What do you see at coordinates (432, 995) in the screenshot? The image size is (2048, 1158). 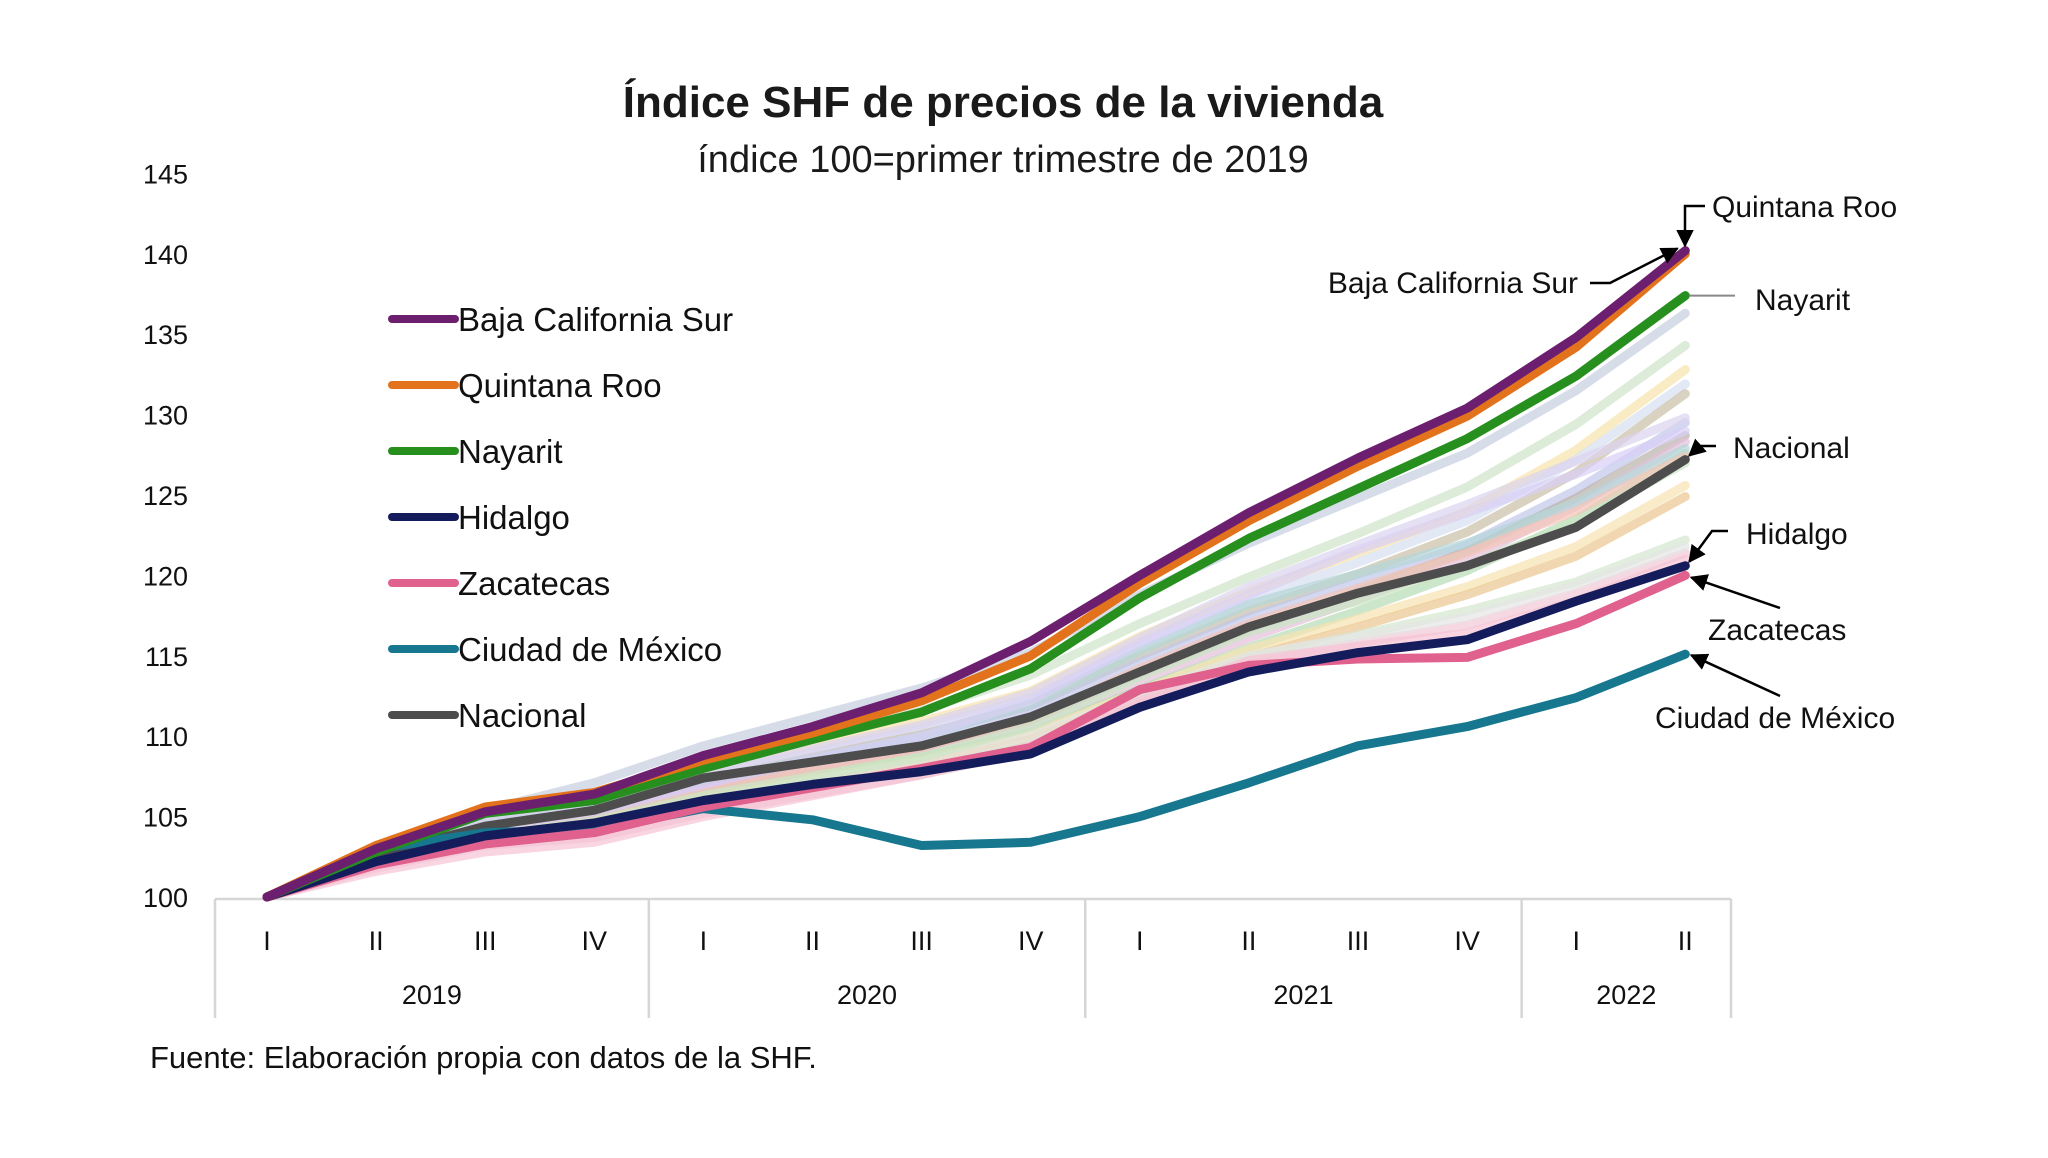 I see `x-year-label: 2019` at bounding box center [432, 995].